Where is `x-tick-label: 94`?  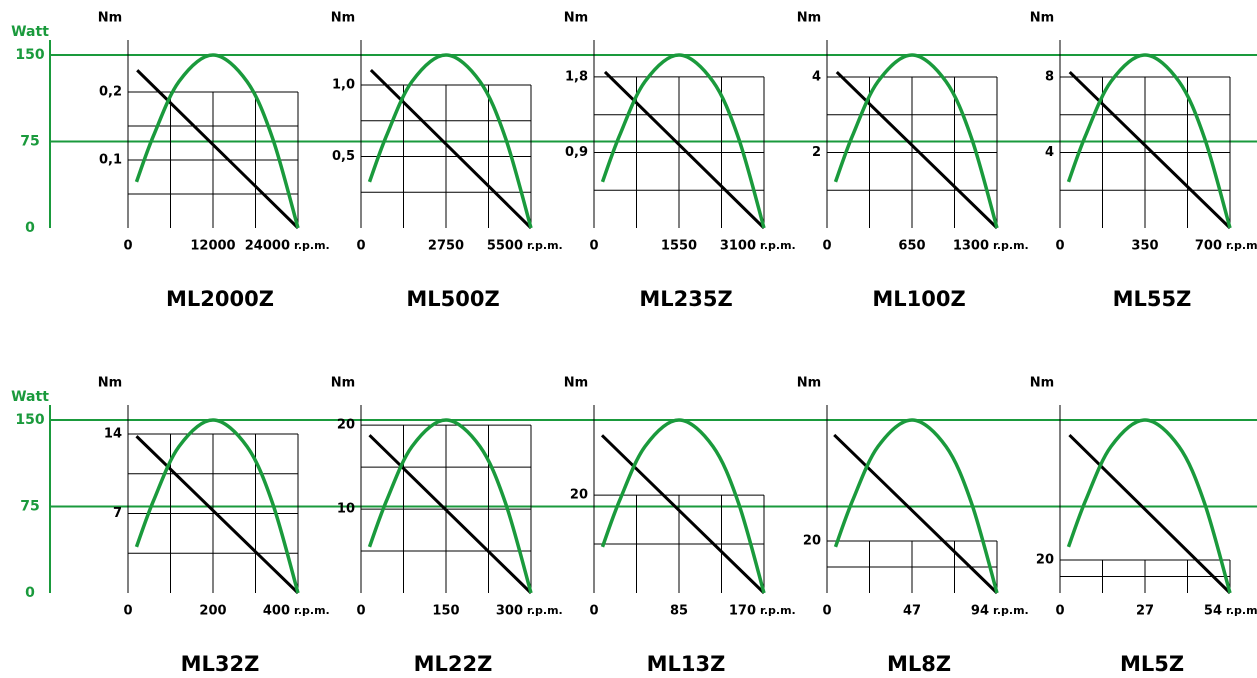
x-tick-label: 94 is located at coordinates (980, 611).